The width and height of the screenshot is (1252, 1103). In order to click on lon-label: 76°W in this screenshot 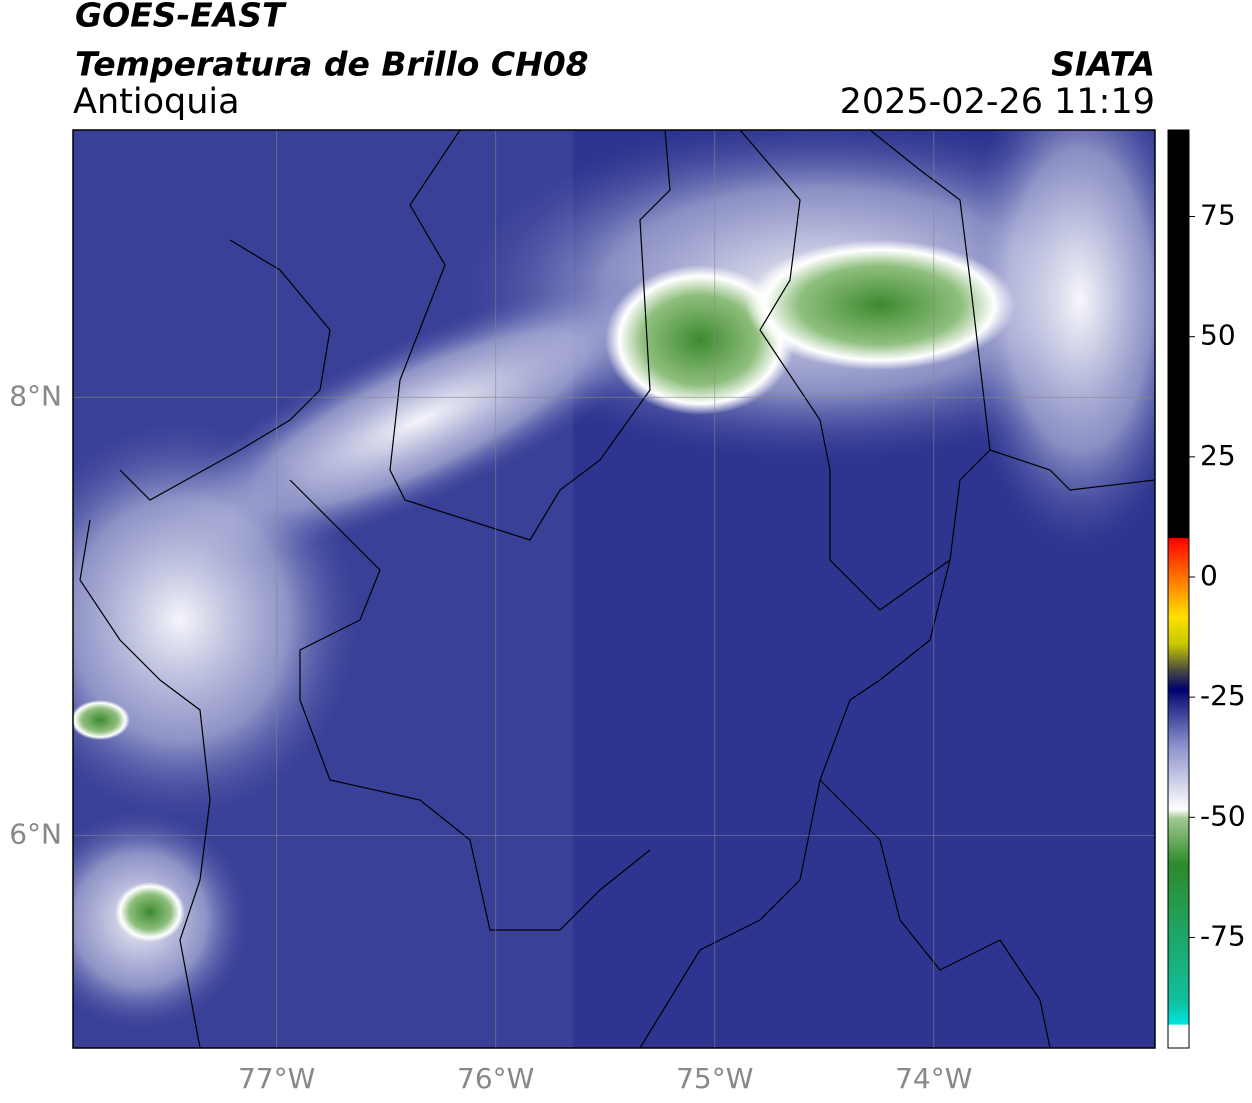, I will do `click(495, 1078)`.